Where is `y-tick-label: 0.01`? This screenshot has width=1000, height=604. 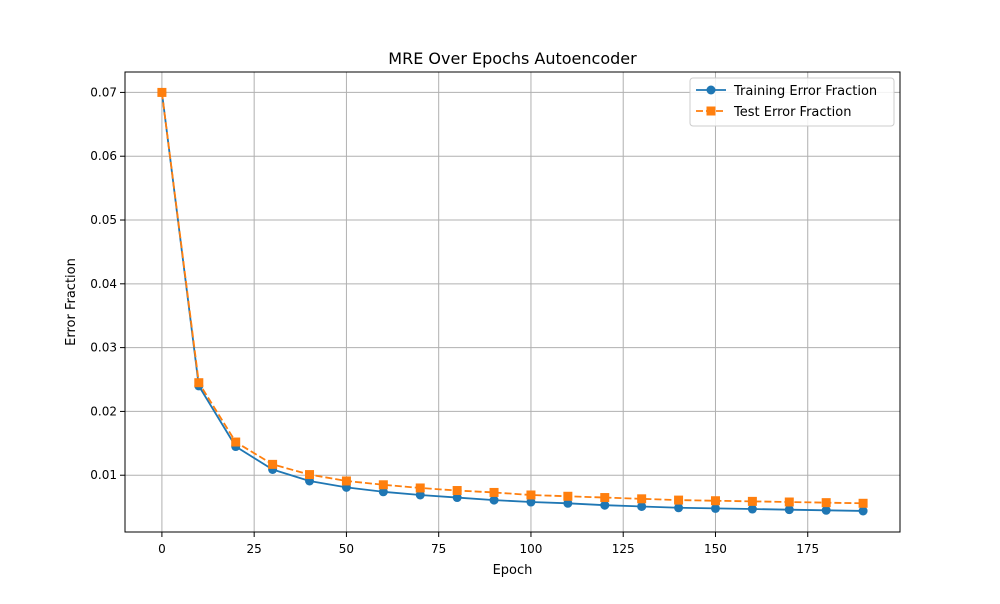
y-tick-label: 0.01 is located at coordinates (103, 475).